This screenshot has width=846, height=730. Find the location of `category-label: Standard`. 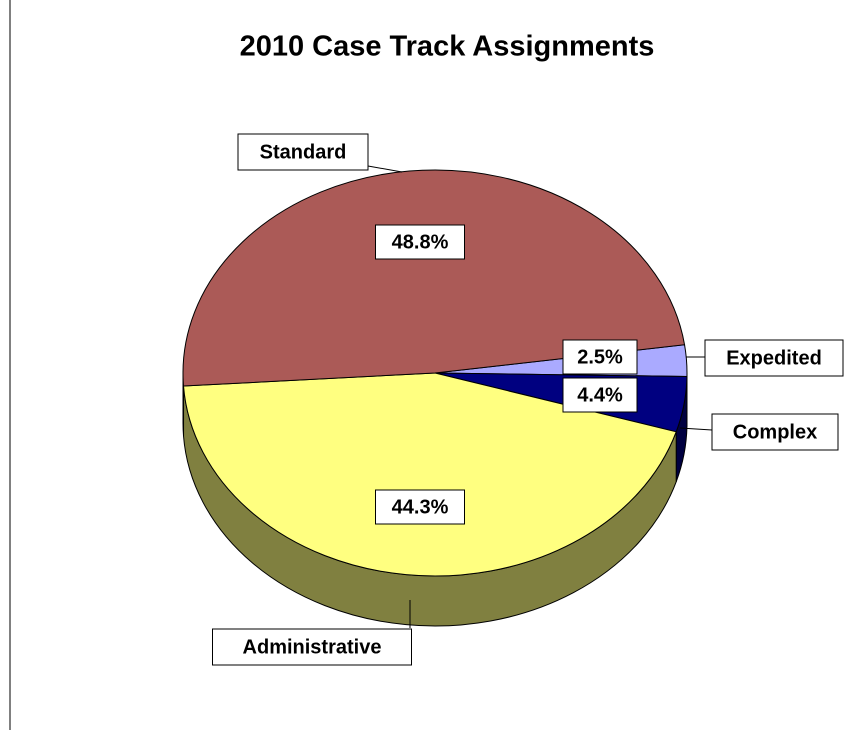

category-label: Standard is located at coordinates (303, 152).